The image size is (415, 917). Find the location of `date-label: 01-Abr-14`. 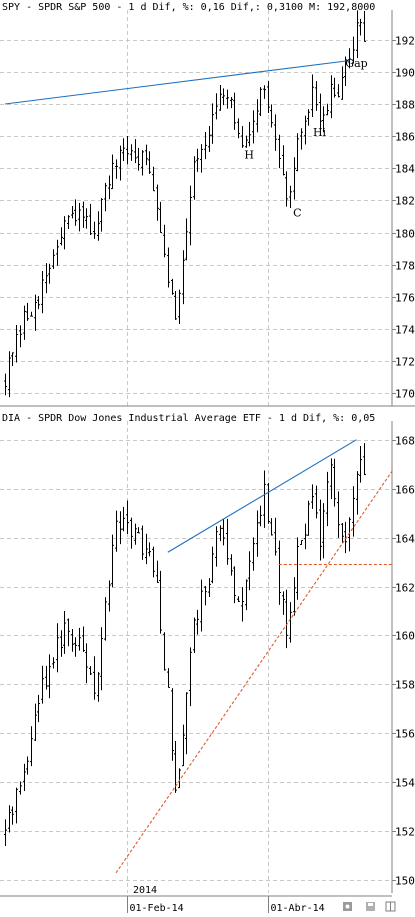

date-label: 01-Abr-14 is located at coordinates (298, 908).